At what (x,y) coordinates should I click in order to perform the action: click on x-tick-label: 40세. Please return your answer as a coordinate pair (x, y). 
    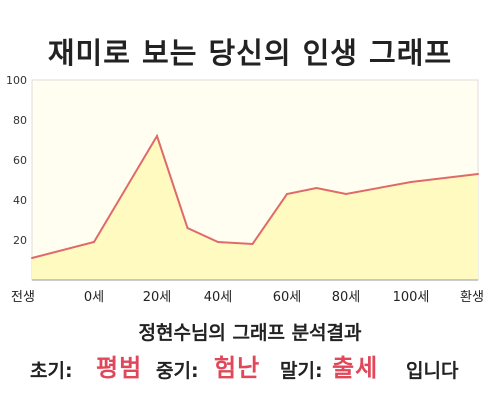
    Looking at the image, I should click on (218, 297).